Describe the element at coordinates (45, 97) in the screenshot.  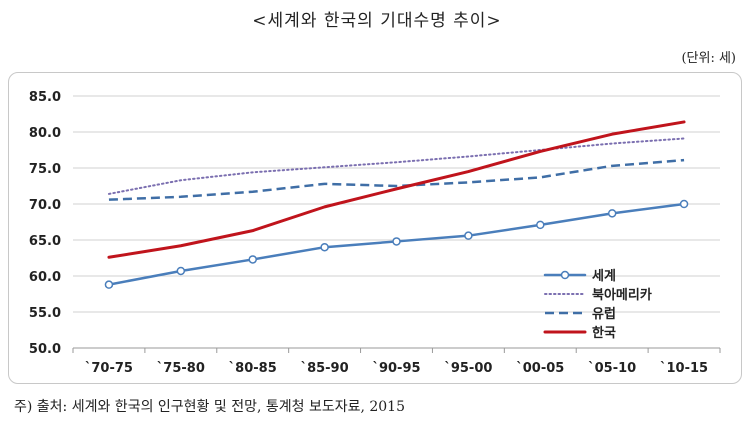
I see `y-tick-label: 85.0` at that location.